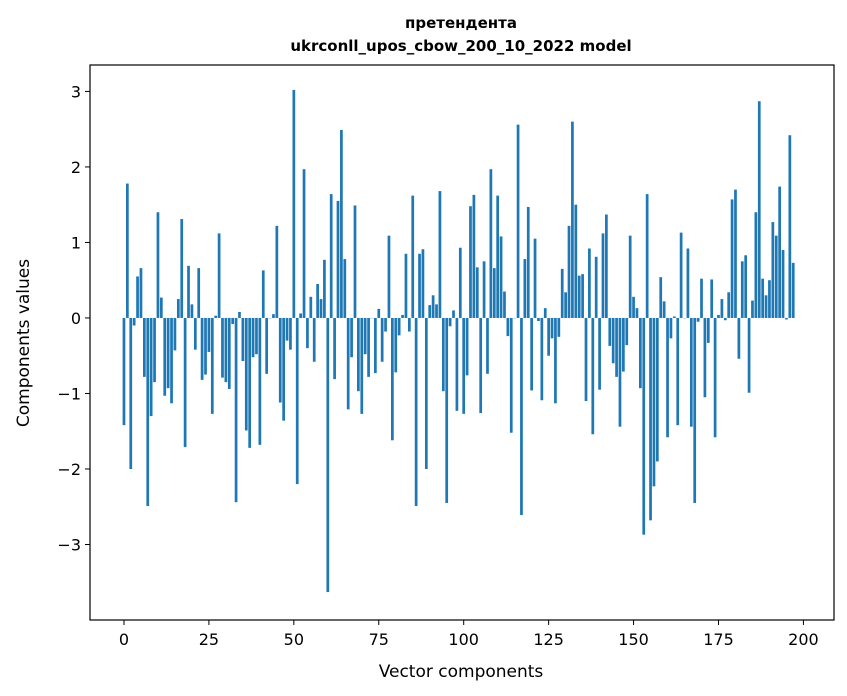  Describe the element at coordinates (24, 343) in the screenshot. I see `y-axis-label: Components values` at that location.